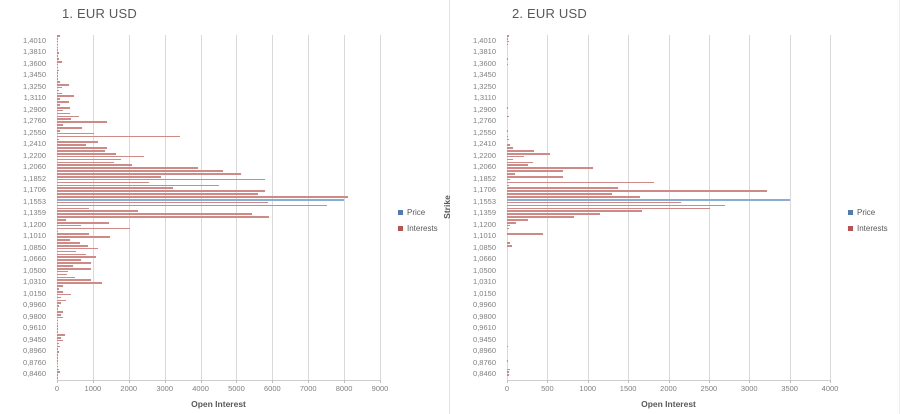  I want to click on legend-item-interests: Interests, so click(868, 228).